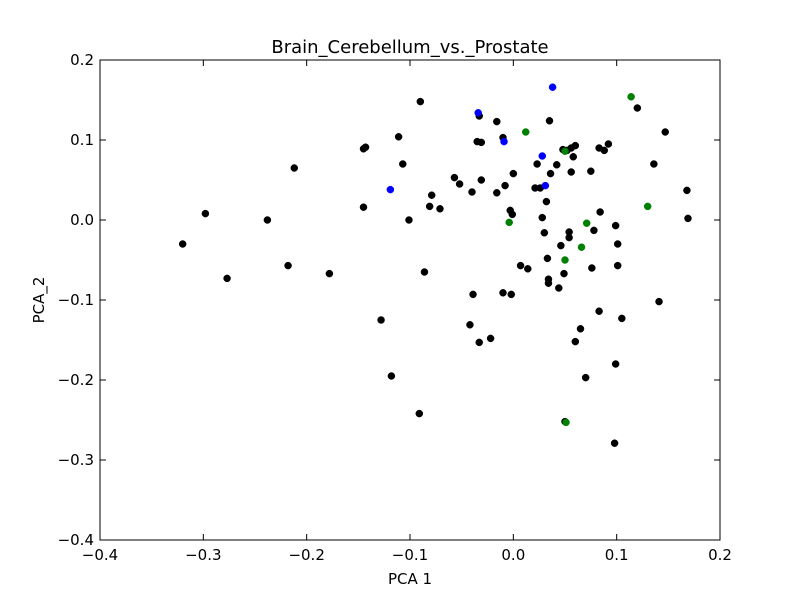  Describe the element at coordinates (410, 579) in the screenshot. I see `x-axis-title: PCA 1` at that location.